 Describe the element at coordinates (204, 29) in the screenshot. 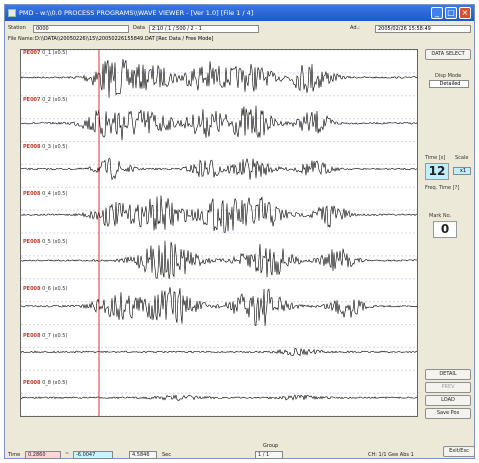

I see `data-field: 2:10 / 1 / 500 / 2 - 1` at that location.